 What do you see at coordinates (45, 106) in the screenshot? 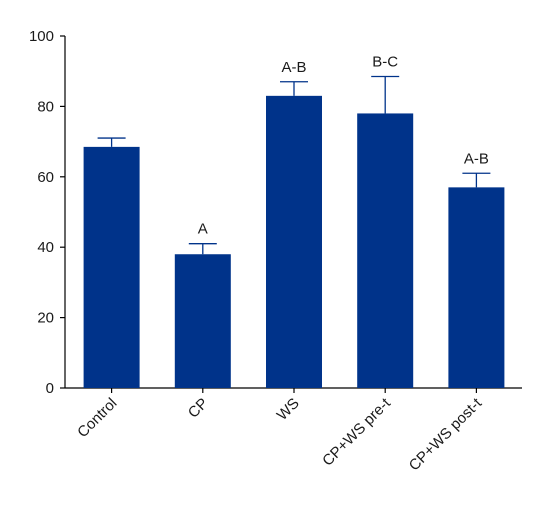
I see `y-tick-label: 80` at bounding box center [45, 106].